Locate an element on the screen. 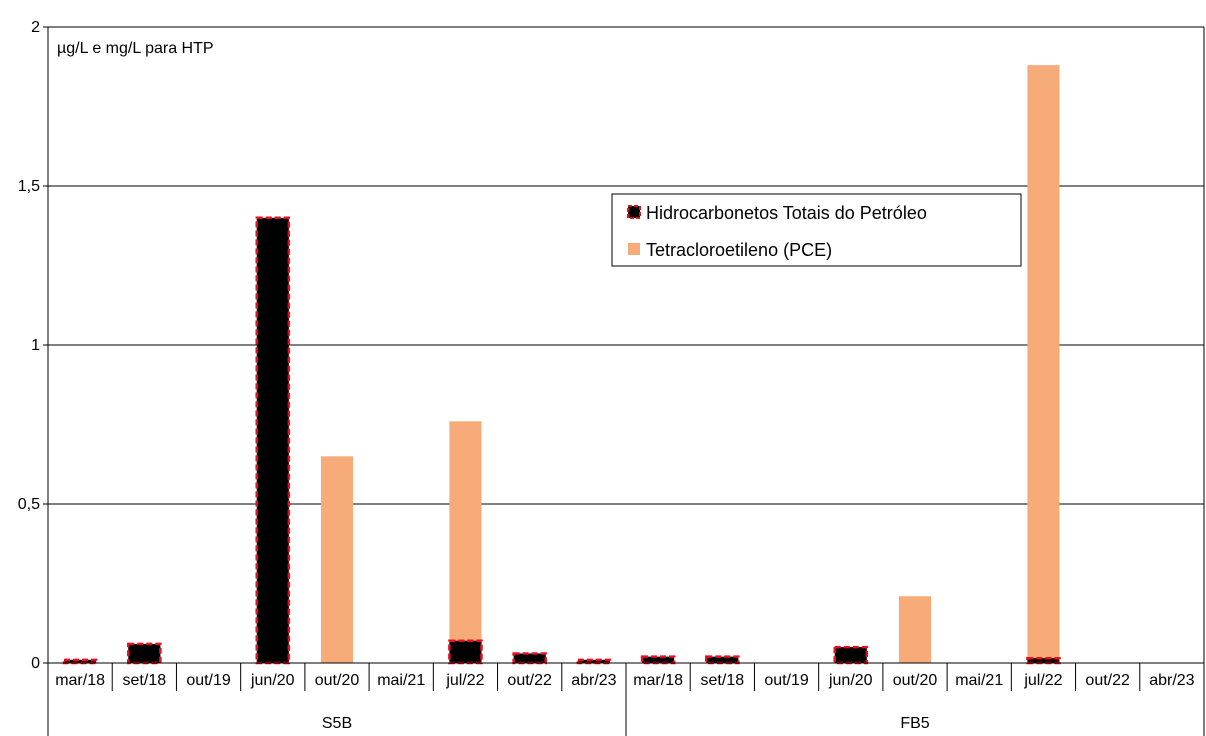 The image size is (1206, 736). legend-label-pce: Tetracloroetileno (PCE) is located at coordinates (739, 250).